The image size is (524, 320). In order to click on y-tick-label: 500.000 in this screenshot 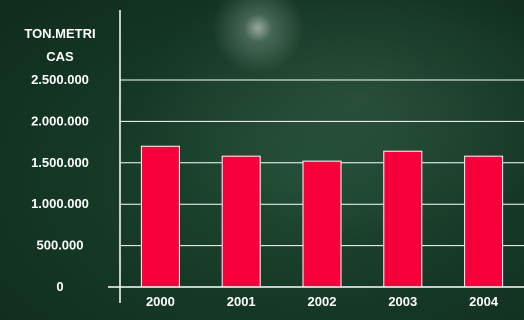, I will do `click(60, 245)`.